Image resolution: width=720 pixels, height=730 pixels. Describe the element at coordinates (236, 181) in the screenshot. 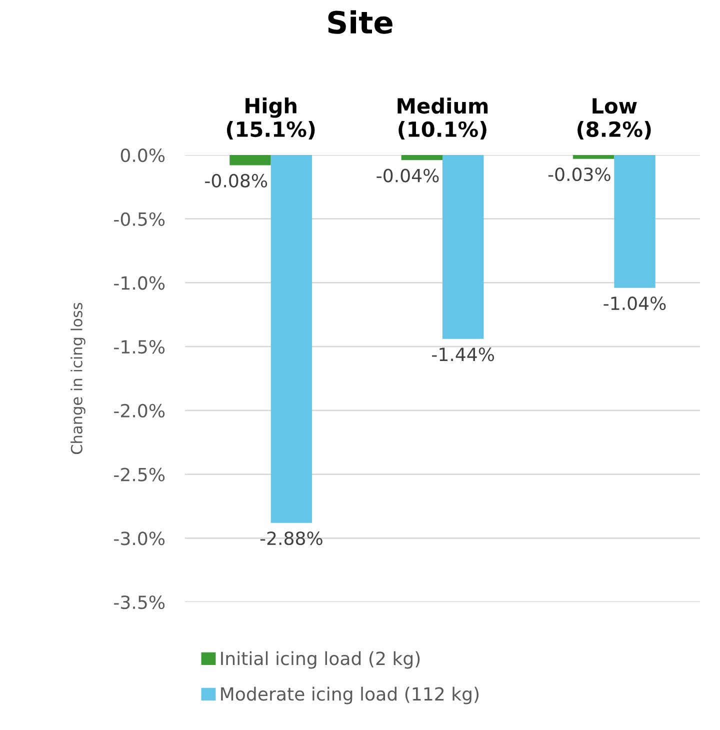

I see `data-label: -0.08%` at that location.